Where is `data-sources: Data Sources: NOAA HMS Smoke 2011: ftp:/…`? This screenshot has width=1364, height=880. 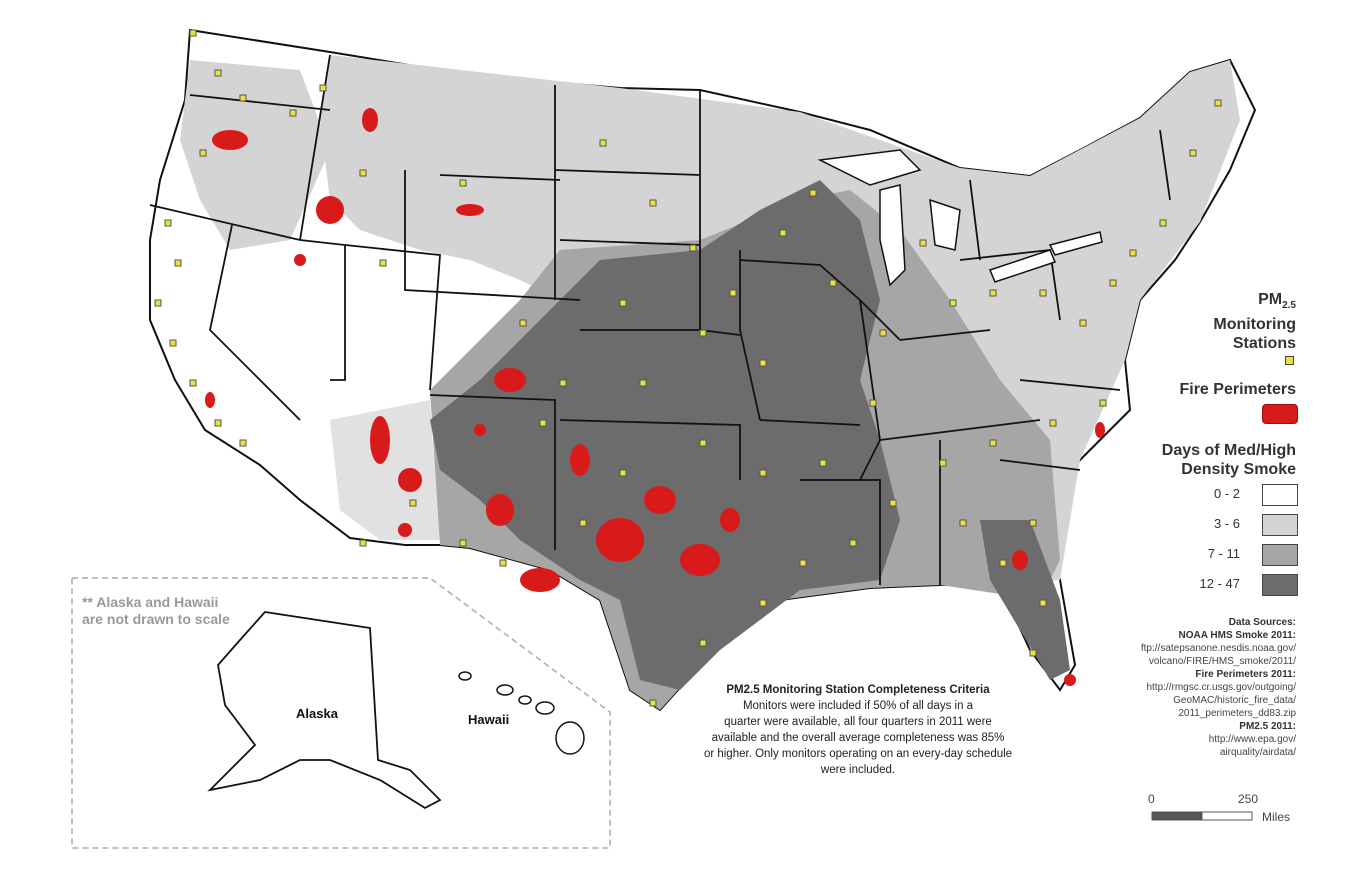 data-sources: Data Sources: NOAA HMS Smoke 2011: ftp:/… is located at coordinates (1176, 687).